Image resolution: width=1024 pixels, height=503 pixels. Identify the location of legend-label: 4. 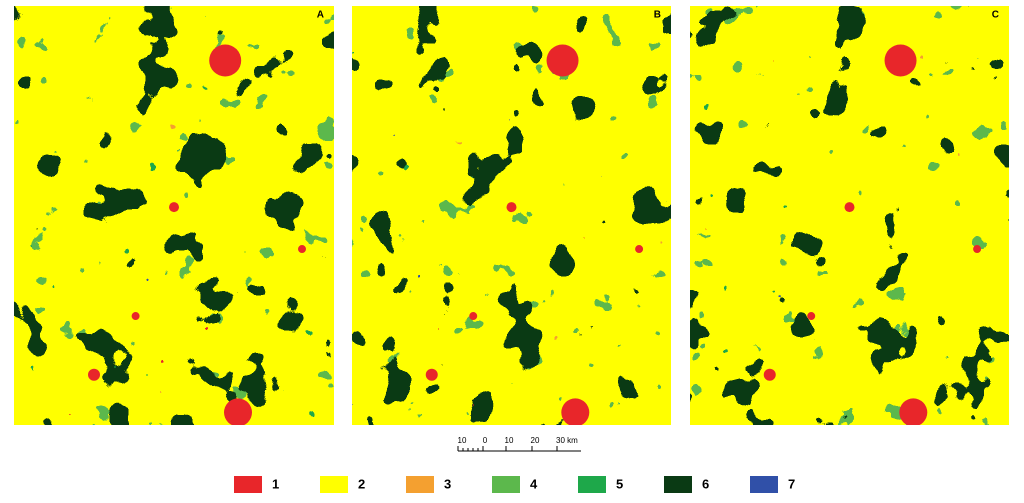
(534, 483).